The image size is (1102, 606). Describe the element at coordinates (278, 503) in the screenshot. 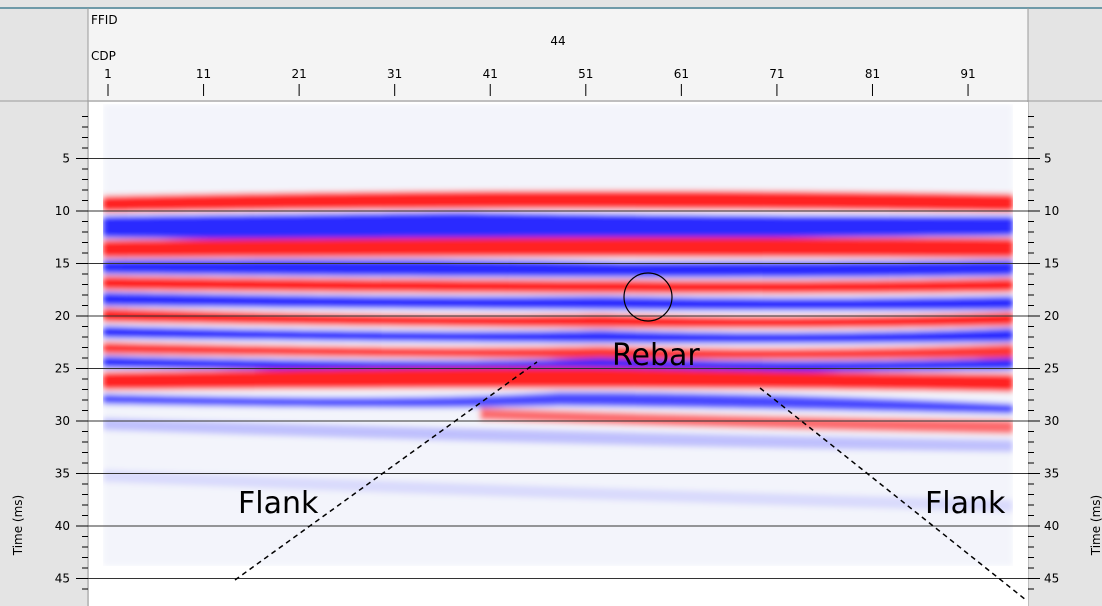

I see `flank-label-left: Flank` at that location.